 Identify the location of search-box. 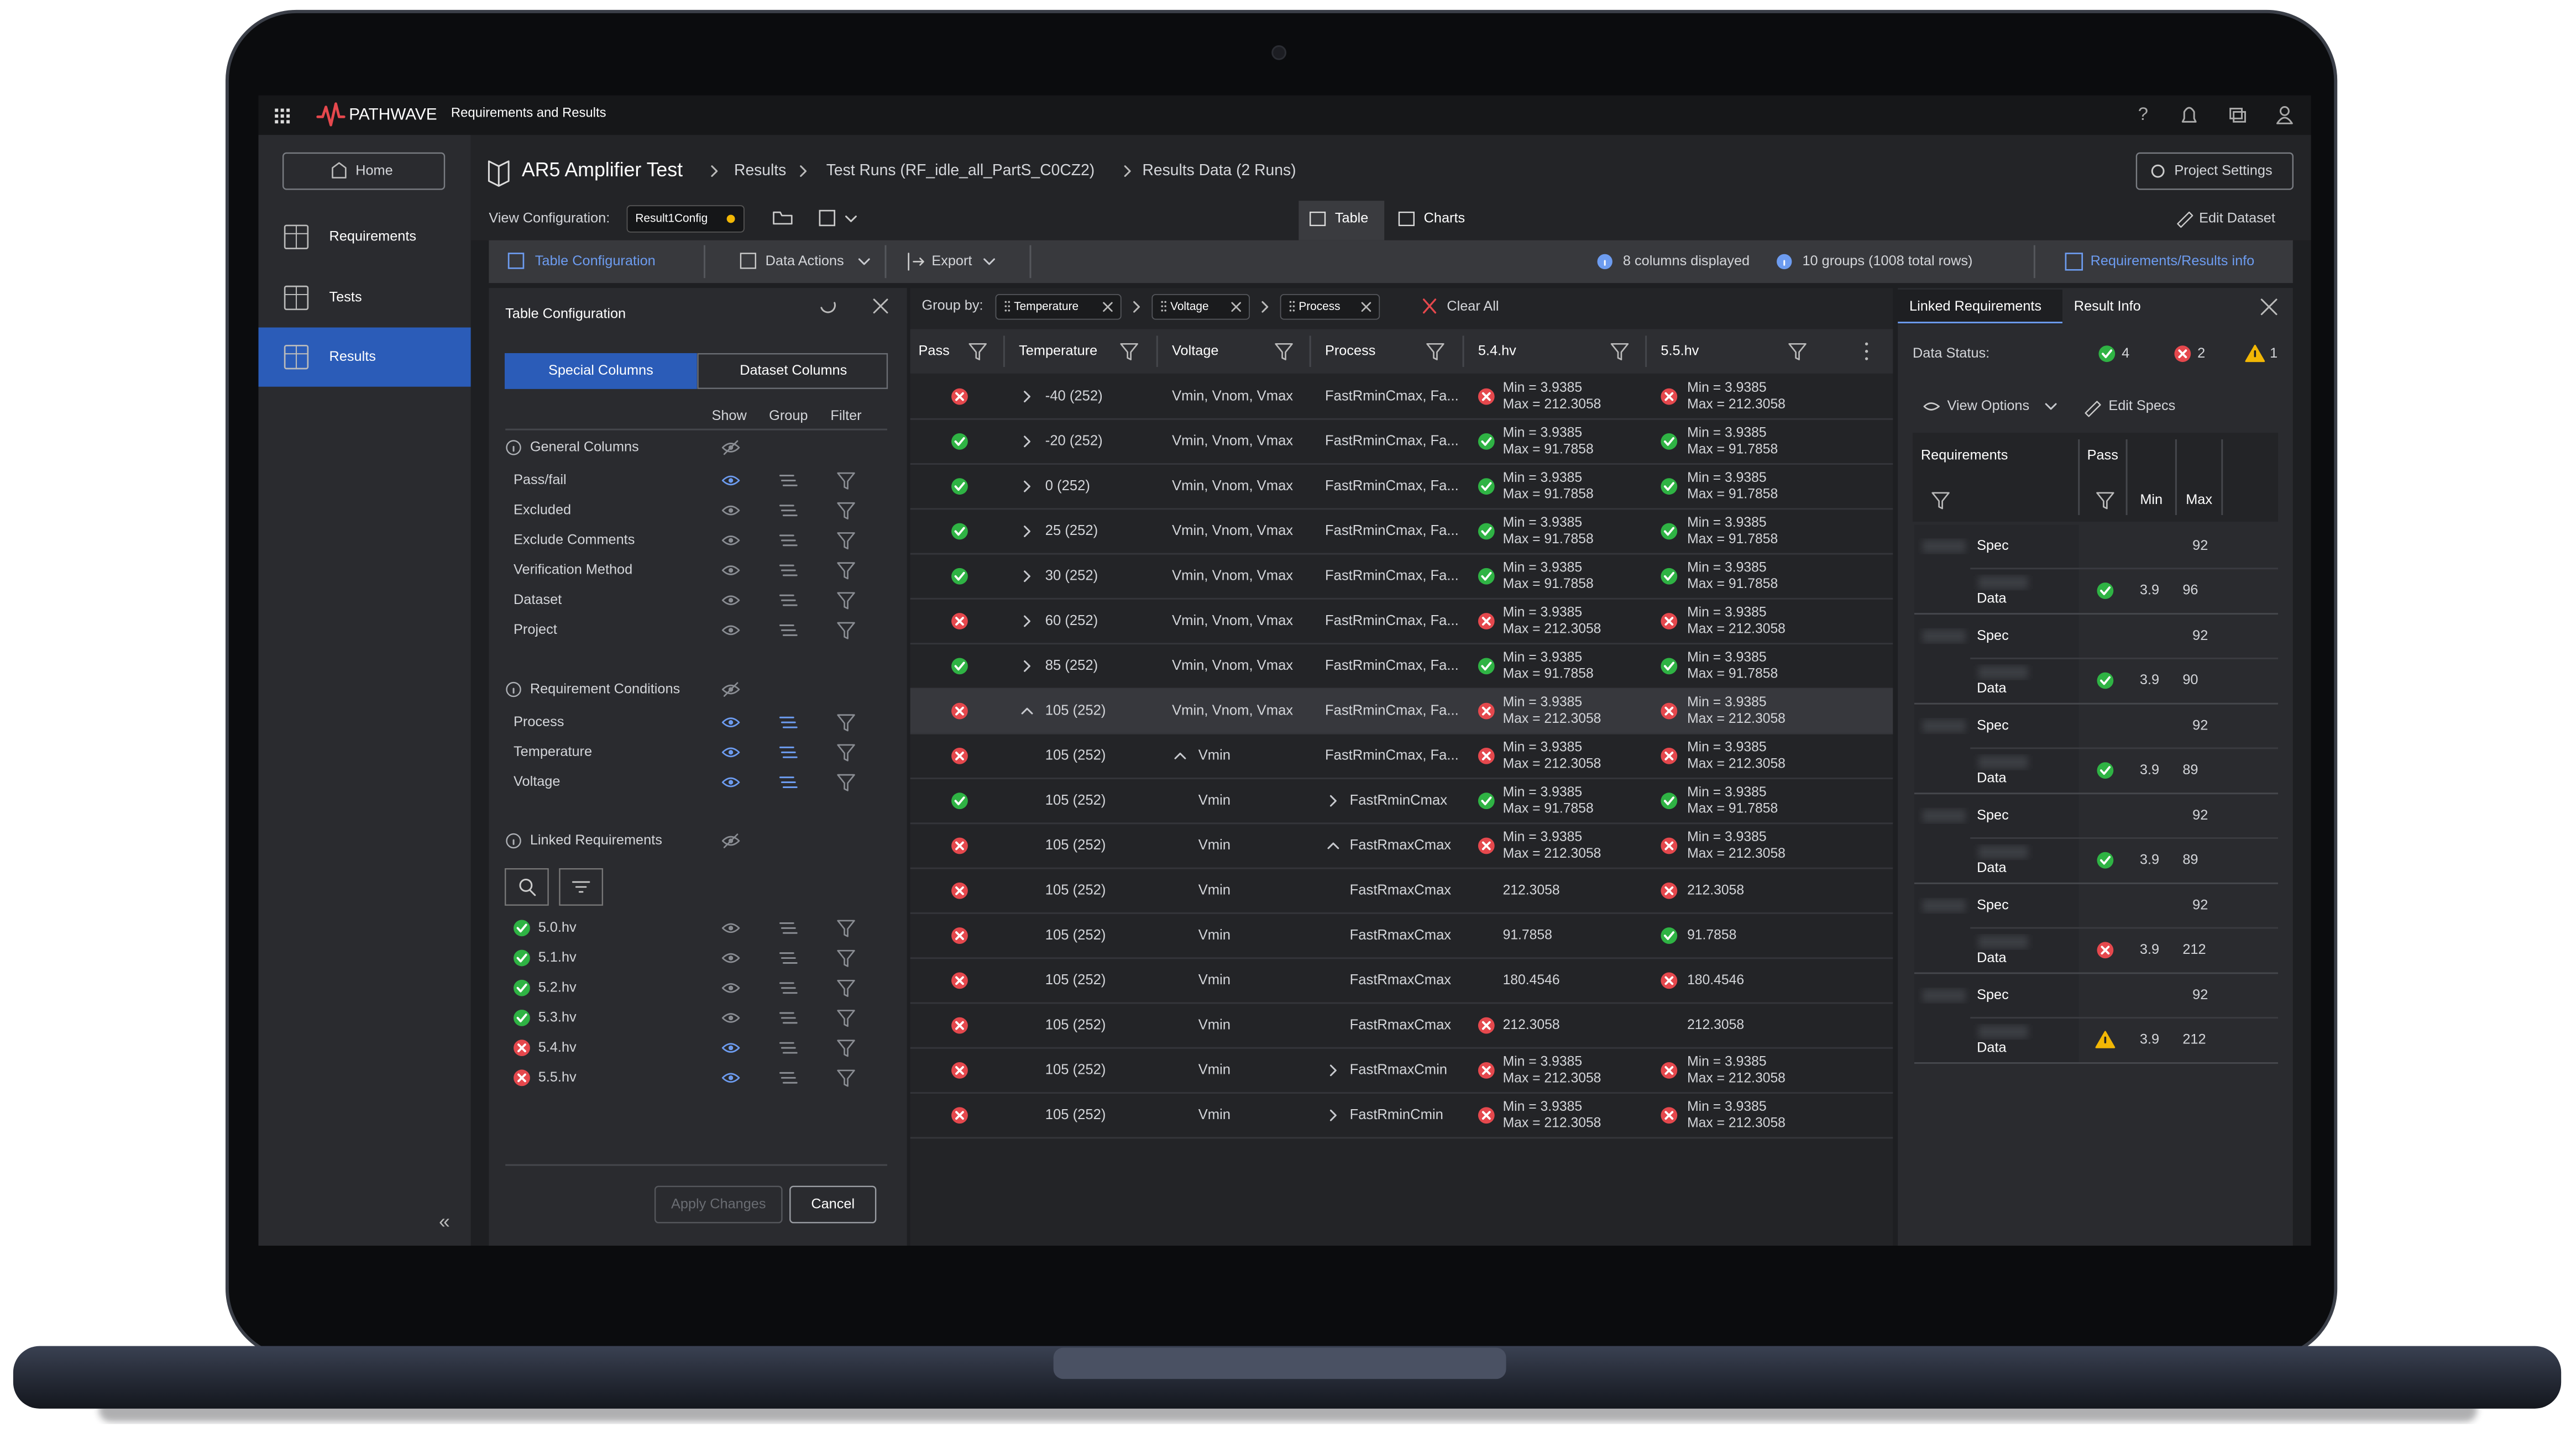
(526, 887).